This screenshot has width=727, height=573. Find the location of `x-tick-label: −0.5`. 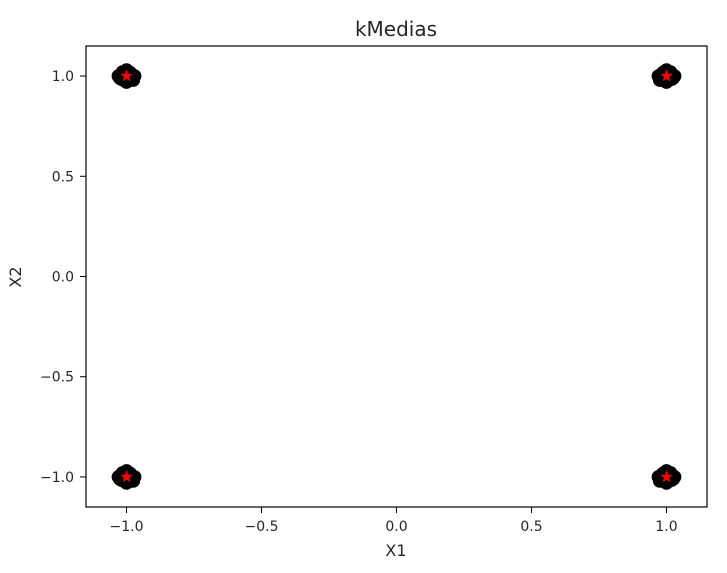

x-tick-label: −0.5 is located at coordinates (262, 527).